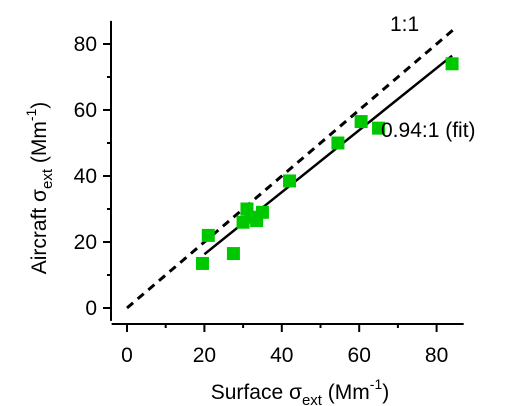 The image size is (525, 406). Describe the element at coordinates (39, 188) in the screenshot. I see `y-axis-title: Aircraft σext (Mm-1)` at that location.